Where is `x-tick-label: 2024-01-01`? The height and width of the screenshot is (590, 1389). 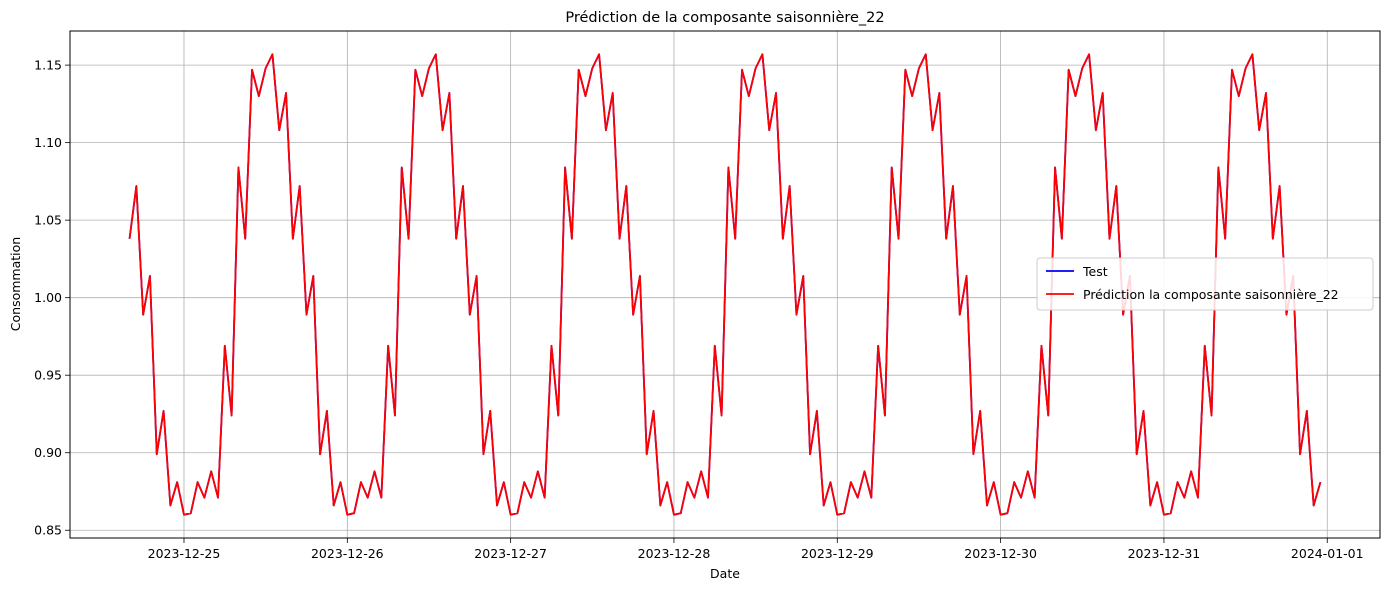
x-tick-label: 2024-01-01 is located at coordinates (1327, 553).